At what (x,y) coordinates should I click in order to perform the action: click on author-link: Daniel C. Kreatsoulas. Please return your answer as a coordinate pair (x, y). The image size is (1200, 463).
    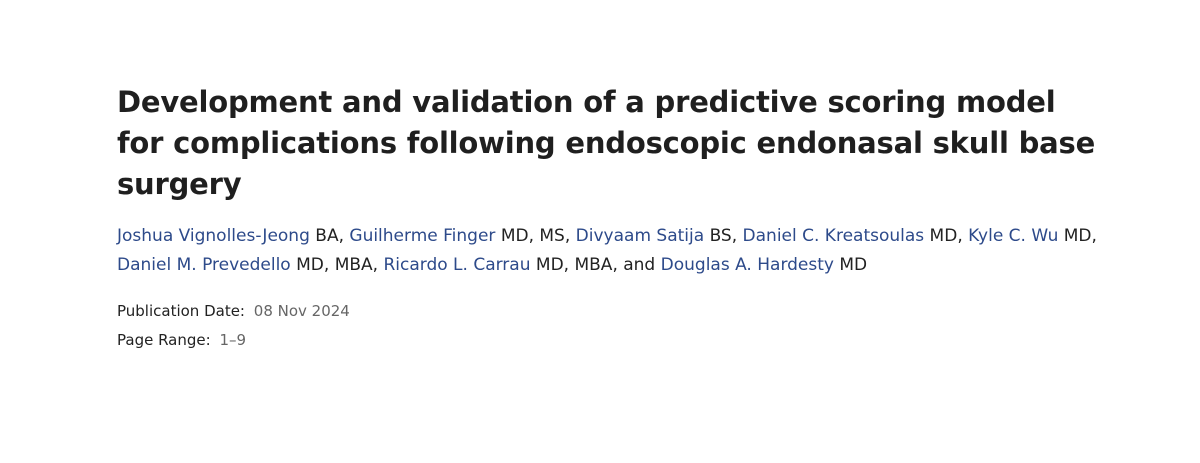
    Looking at the image, I should click on (833, 236).